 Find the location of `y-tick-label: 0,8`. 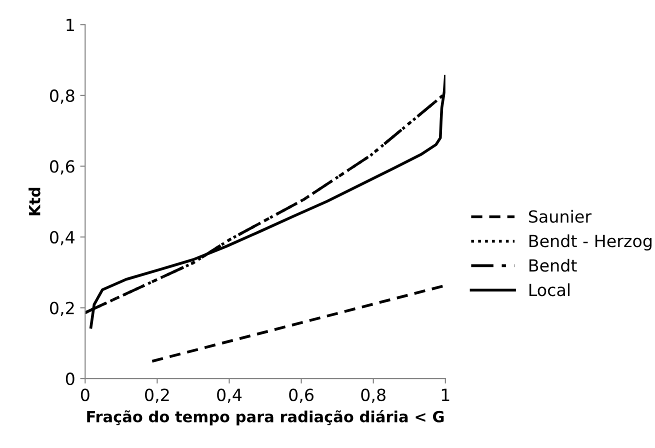

y-tick-label: 0,8 is located at coordinates (62, 96).